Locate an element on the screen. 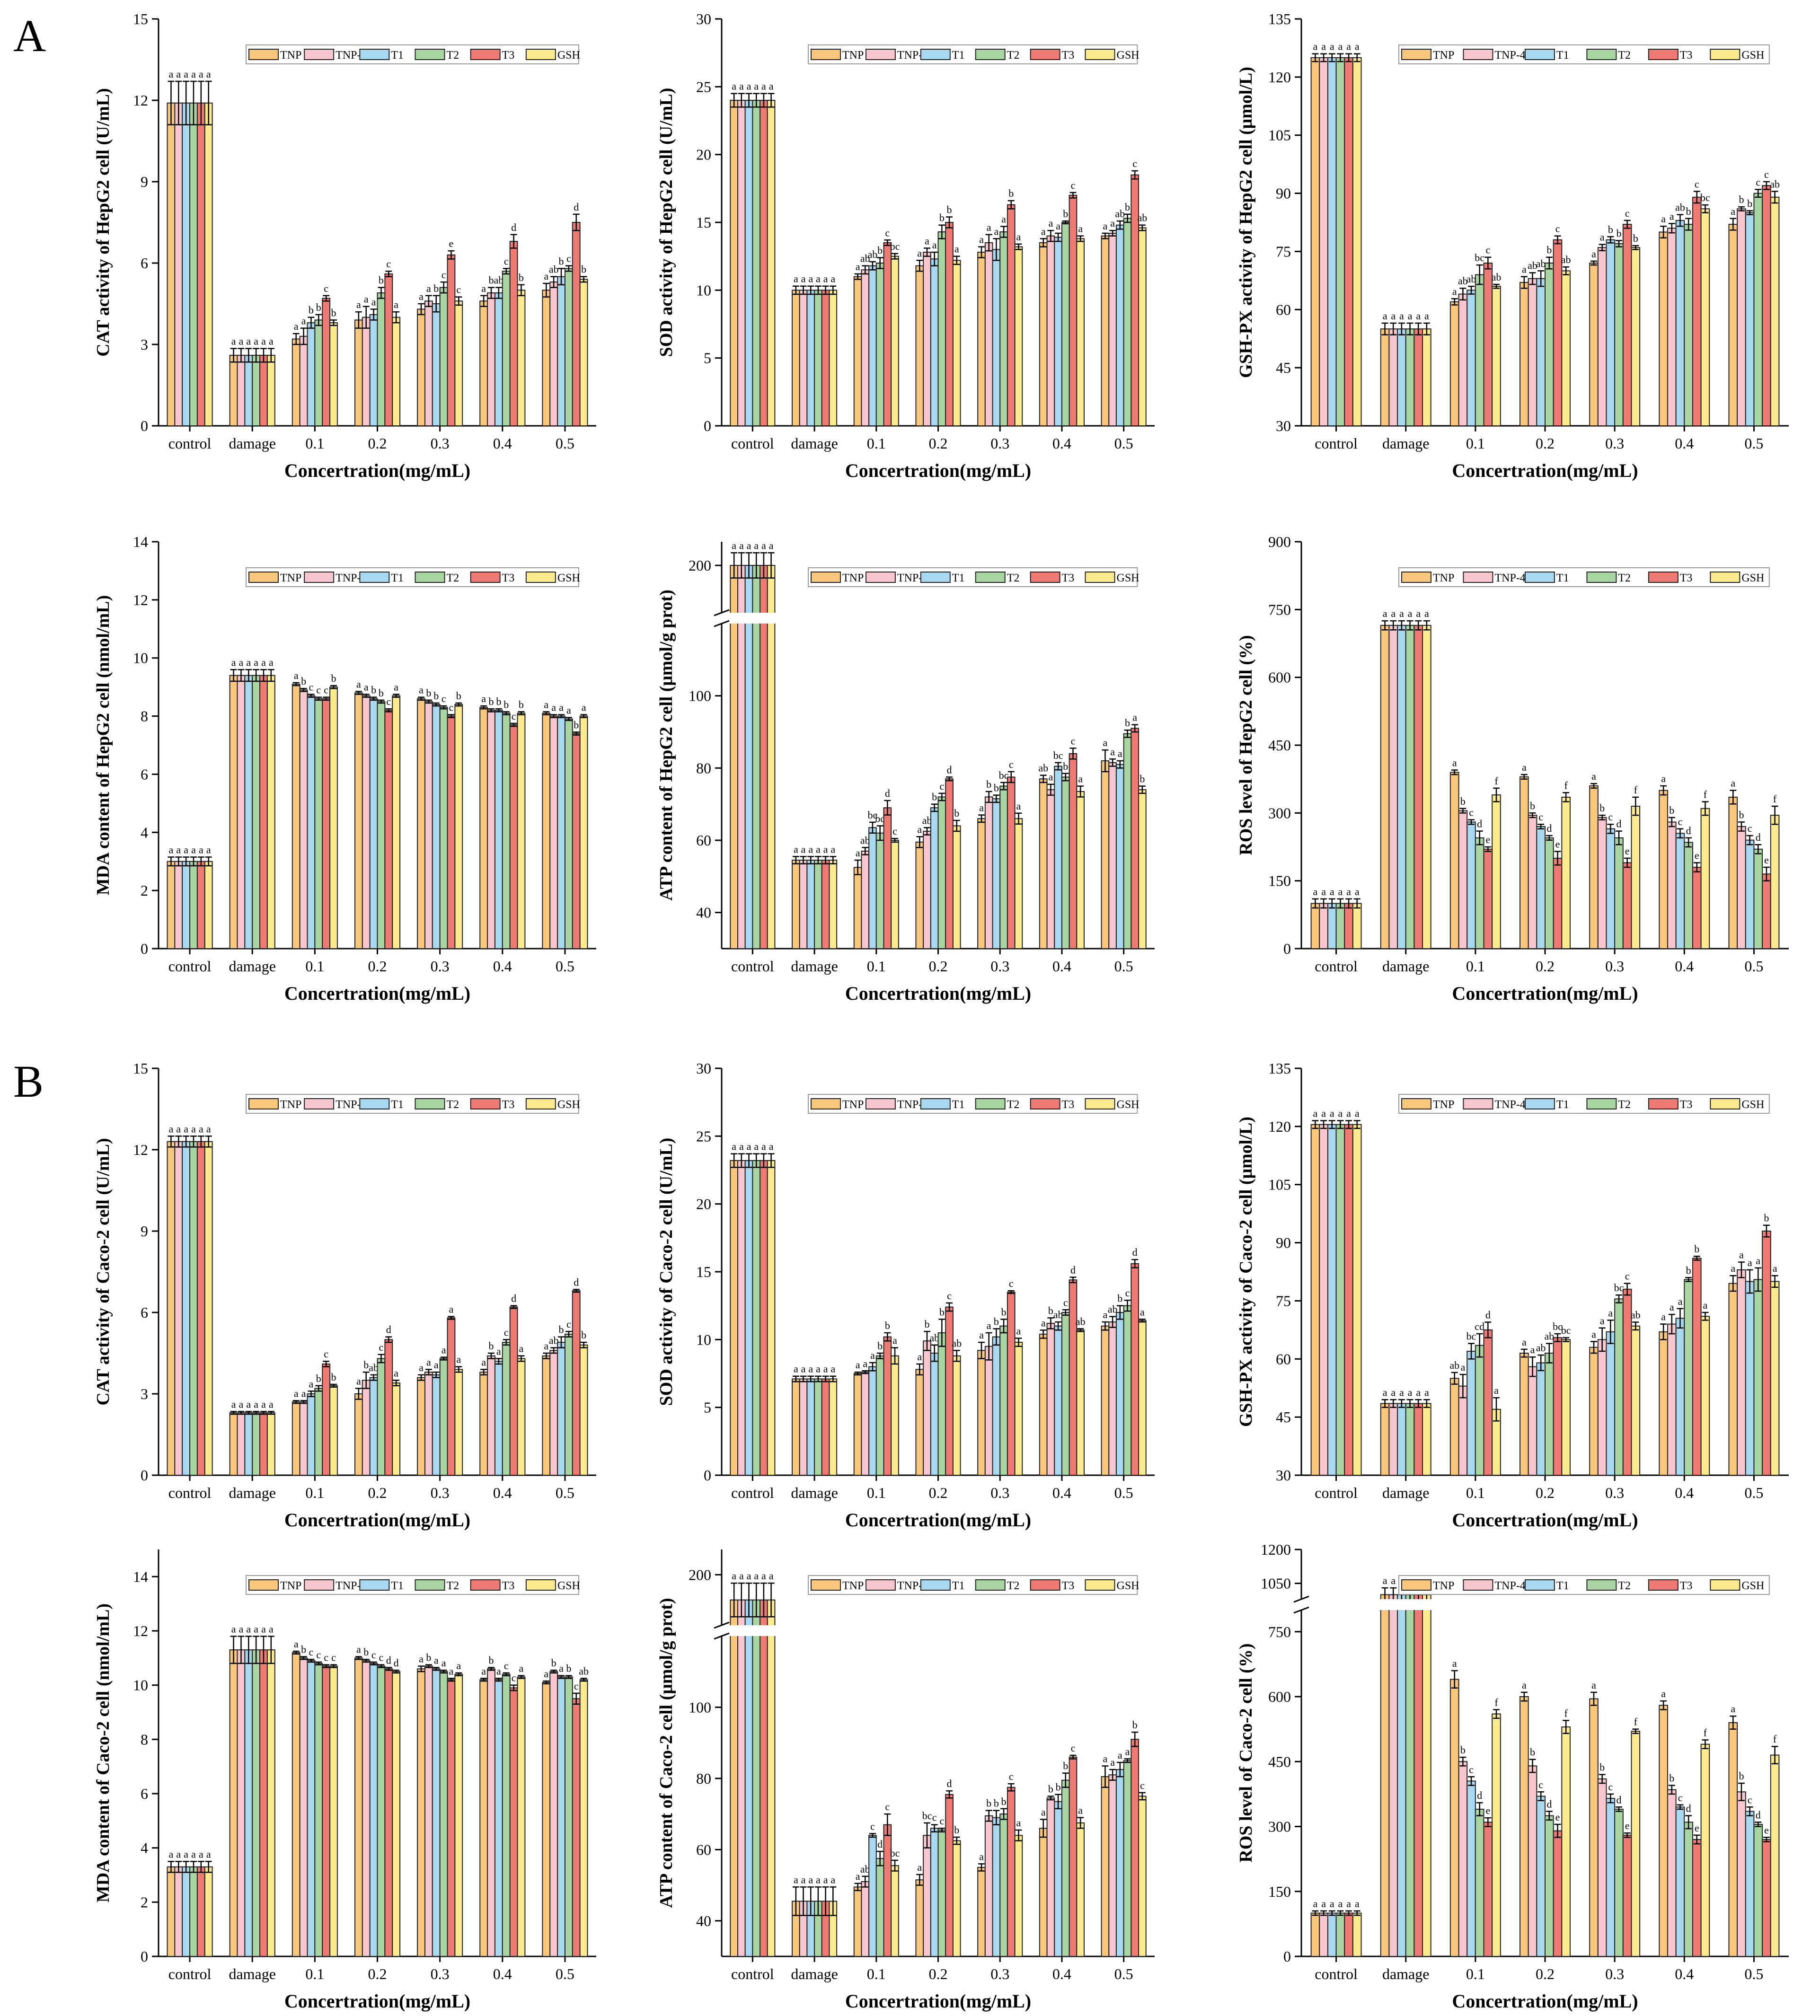 The width and height of the screenshot is (1820, 2016). axis-break-mark is located at coordinates (1301, 1599).